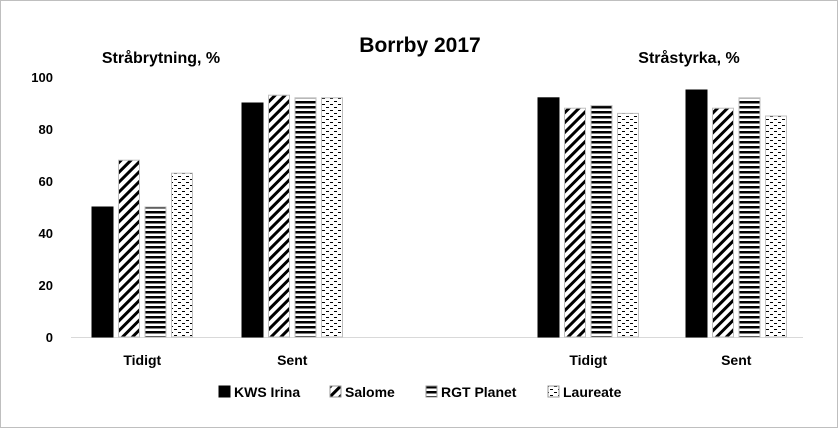  I want to click on legend-label: KWS Irina, so click(267, 392).